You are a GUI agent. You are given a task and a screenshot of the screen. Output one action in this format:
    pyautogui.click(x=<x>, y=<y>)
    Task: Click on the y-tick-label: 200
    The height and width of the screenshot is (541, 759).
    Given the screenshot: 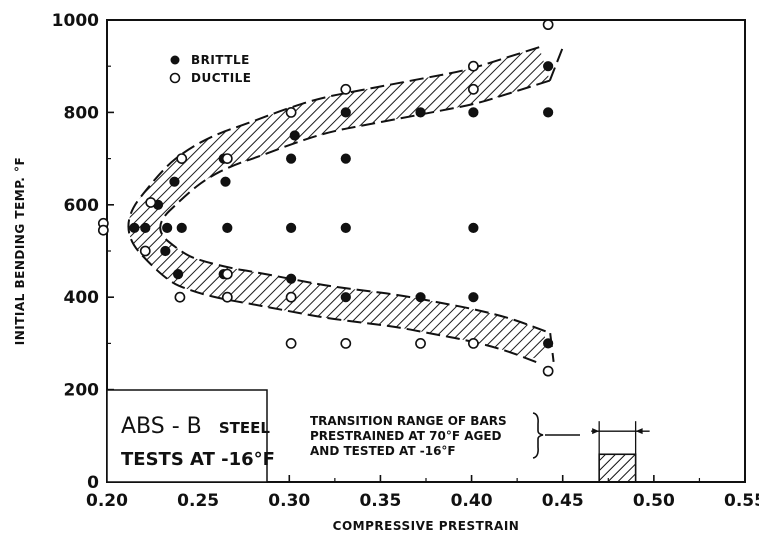 What is the action you would take?
    pyautogui.click(x=82, y=391)
    